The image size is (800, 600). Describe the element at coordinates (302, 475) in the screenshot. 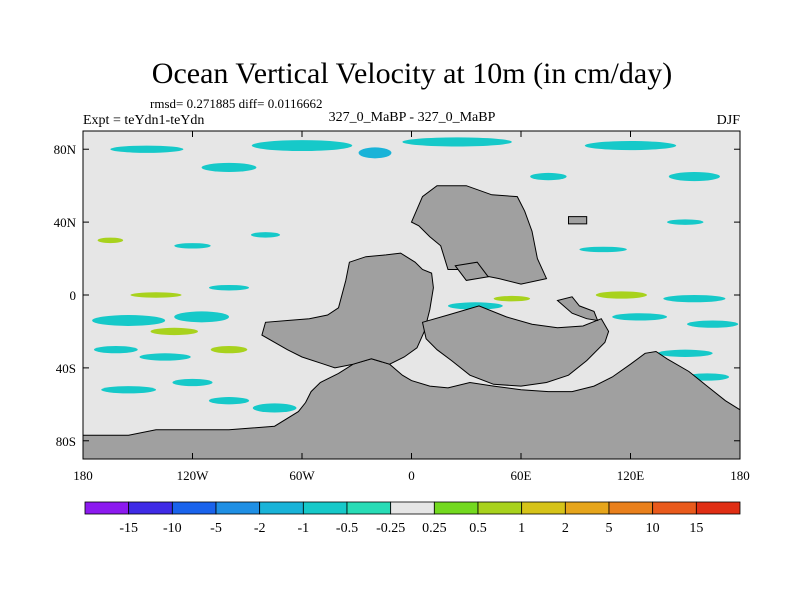

I see `x-tick-label-2: 60W` at that location.